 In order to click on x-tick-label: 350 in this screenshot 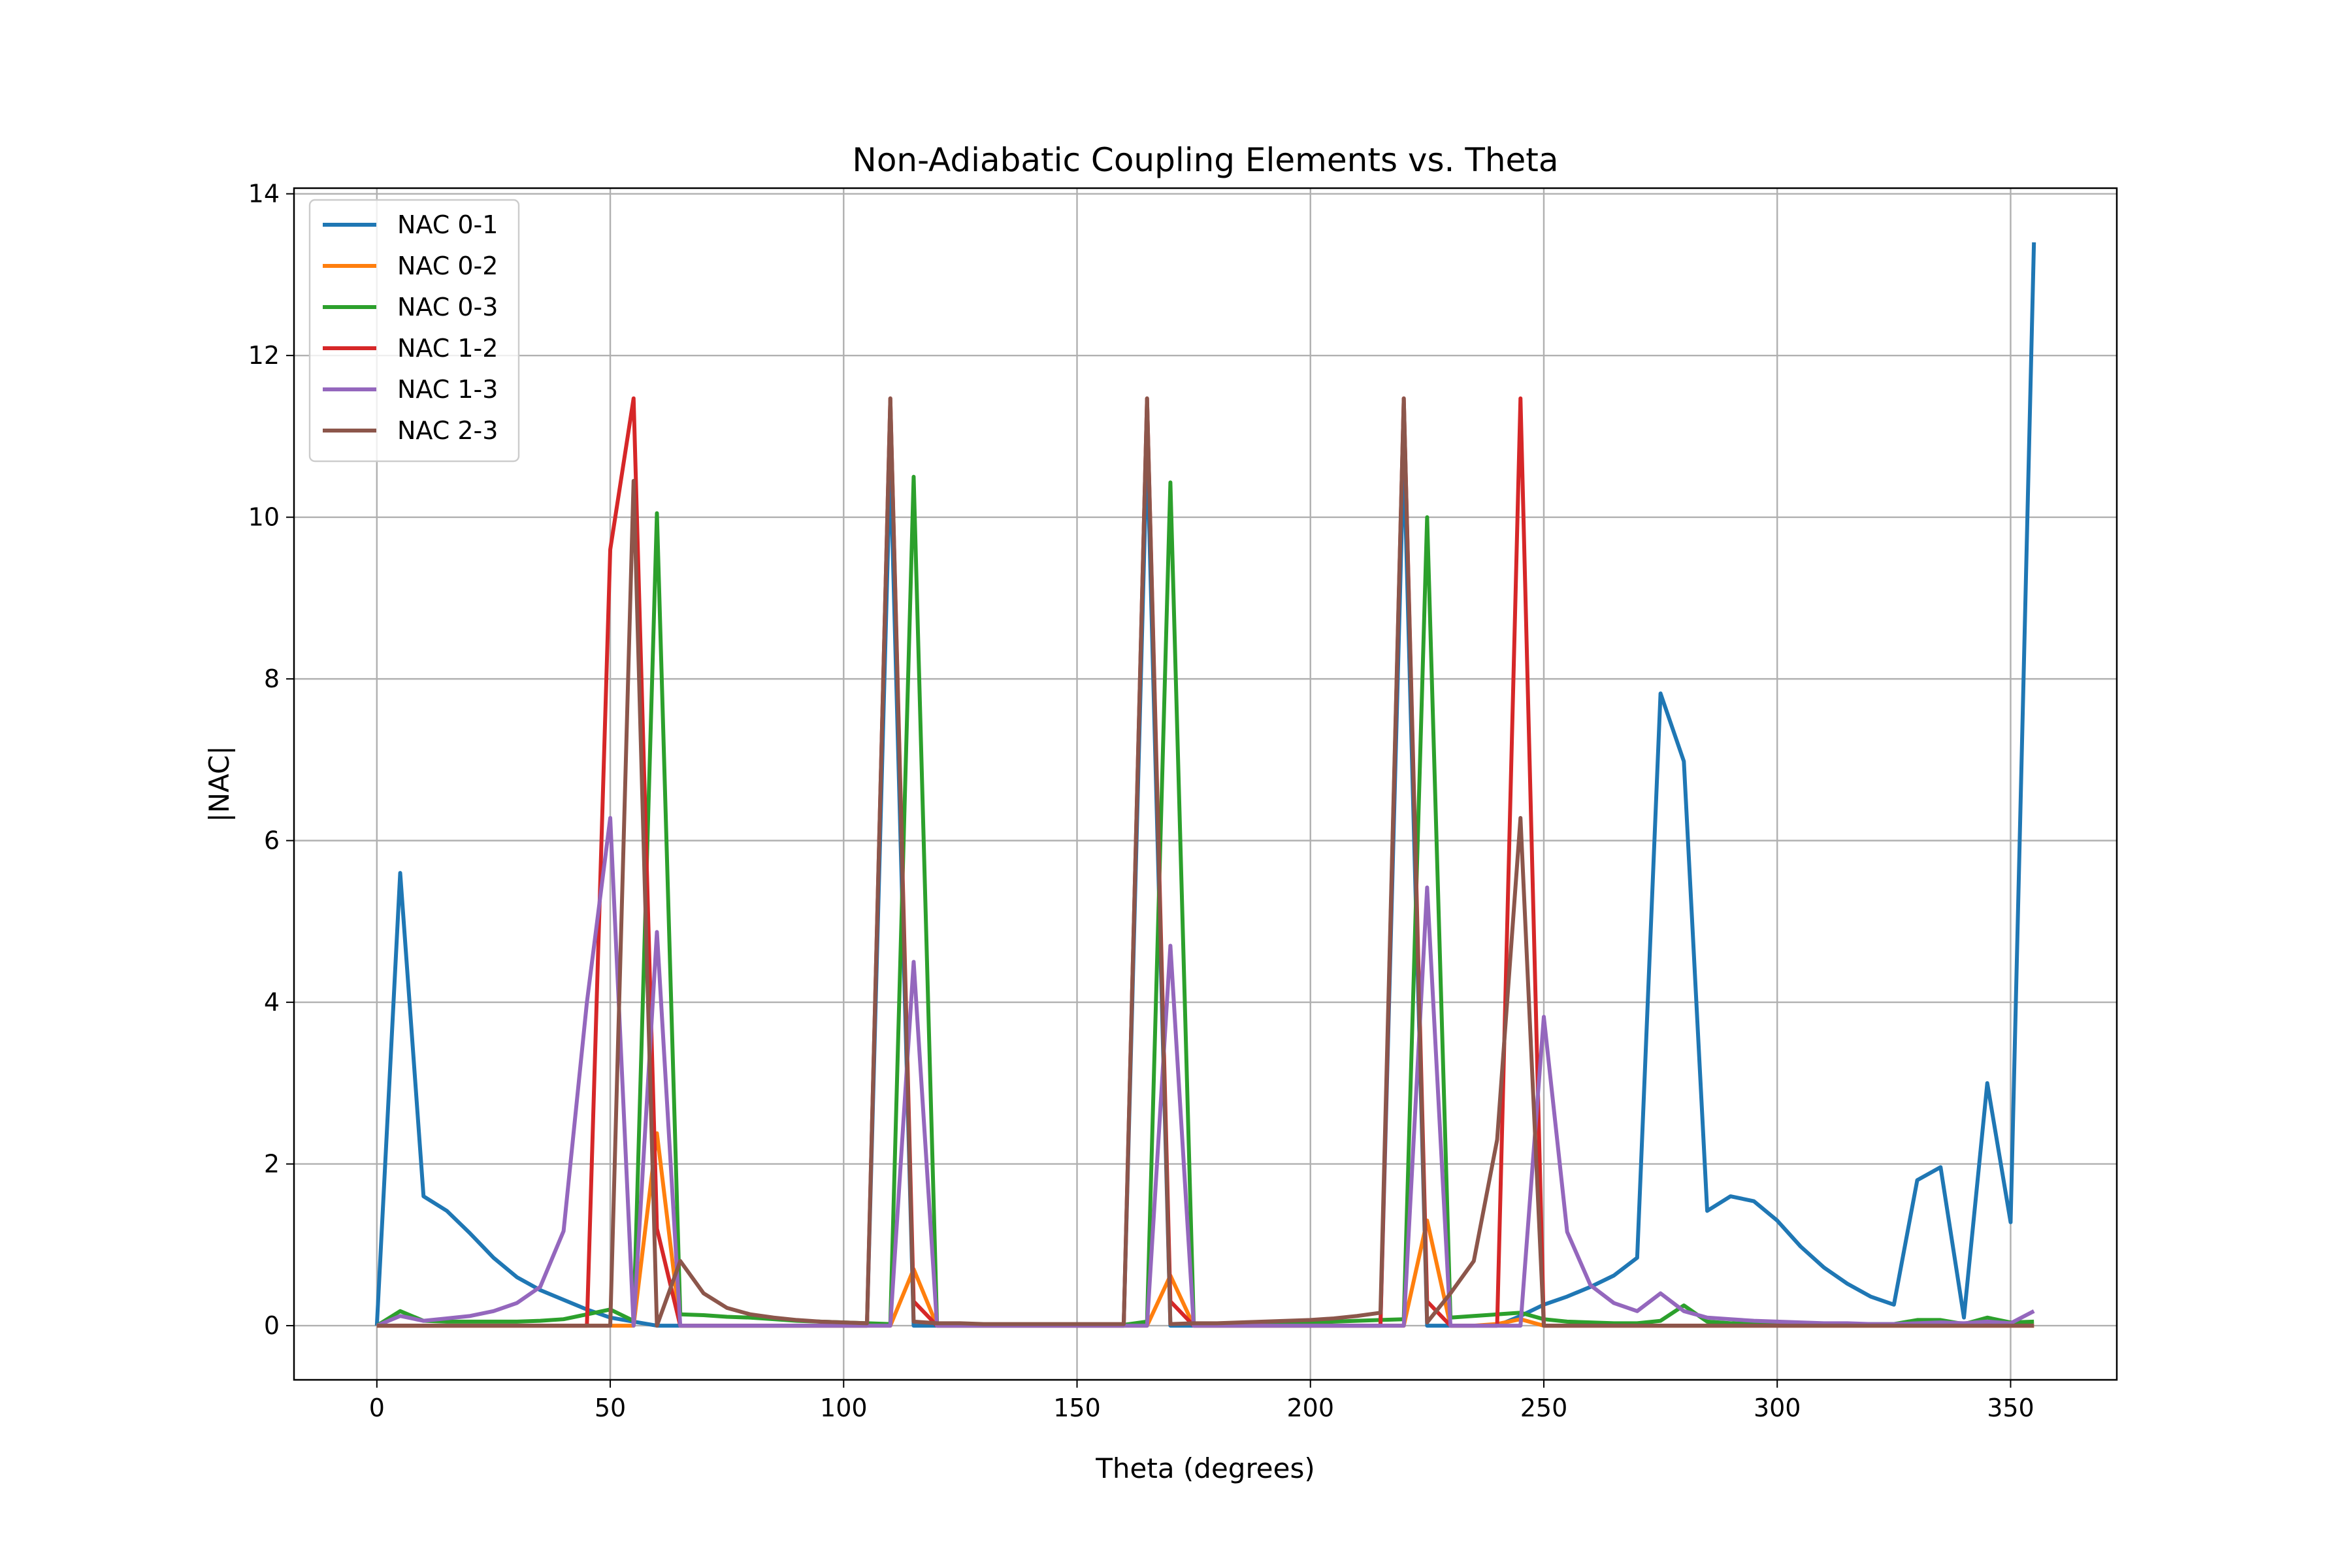, I will do `click(2010, 1408)`.